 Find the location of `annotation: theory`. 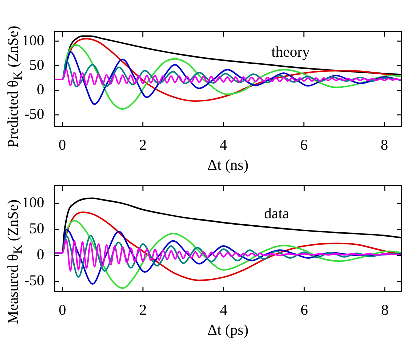

annotation: theory is located at coordinates (291, 52).